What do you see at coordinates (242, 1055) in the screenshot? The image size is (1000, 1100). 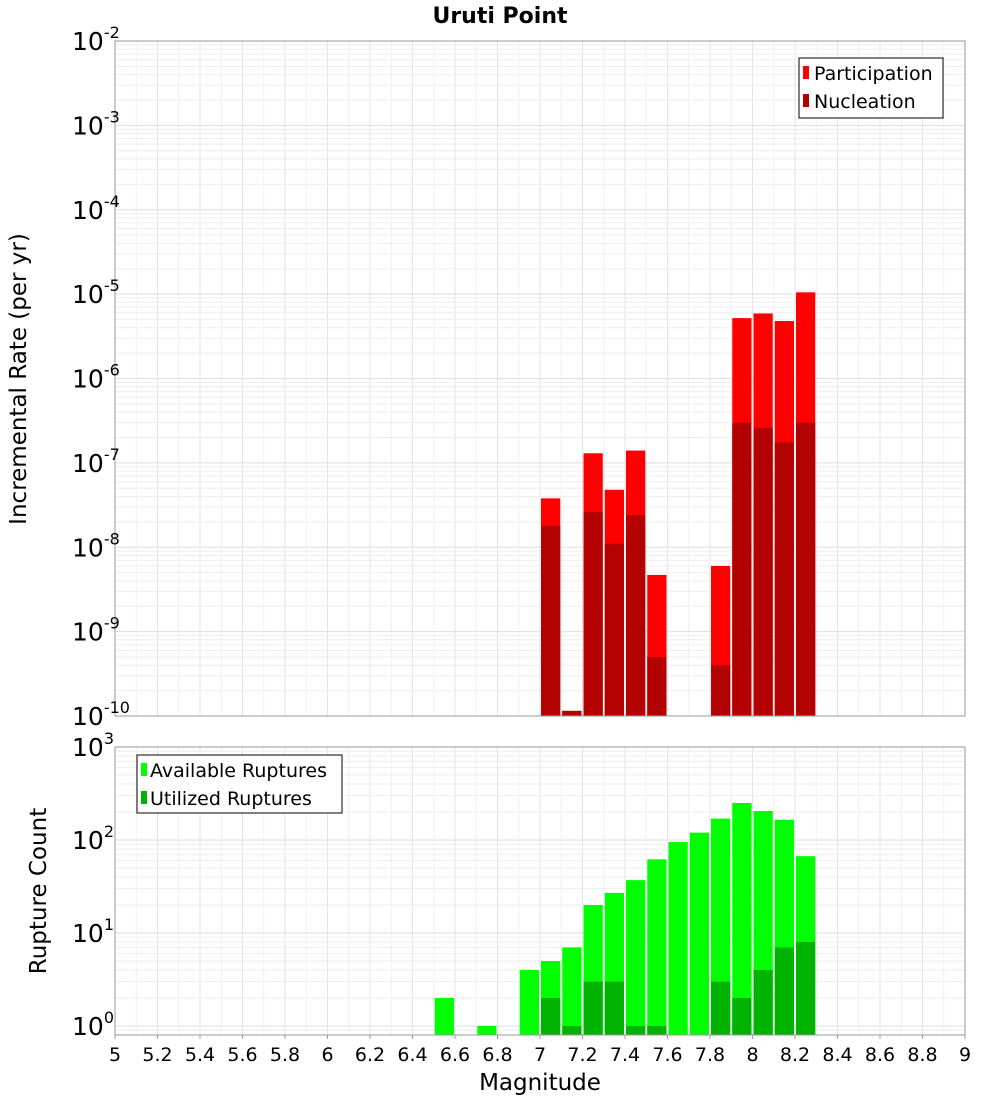 I see `x-tick-label: 5.6` at bounding box center [242, 1055].